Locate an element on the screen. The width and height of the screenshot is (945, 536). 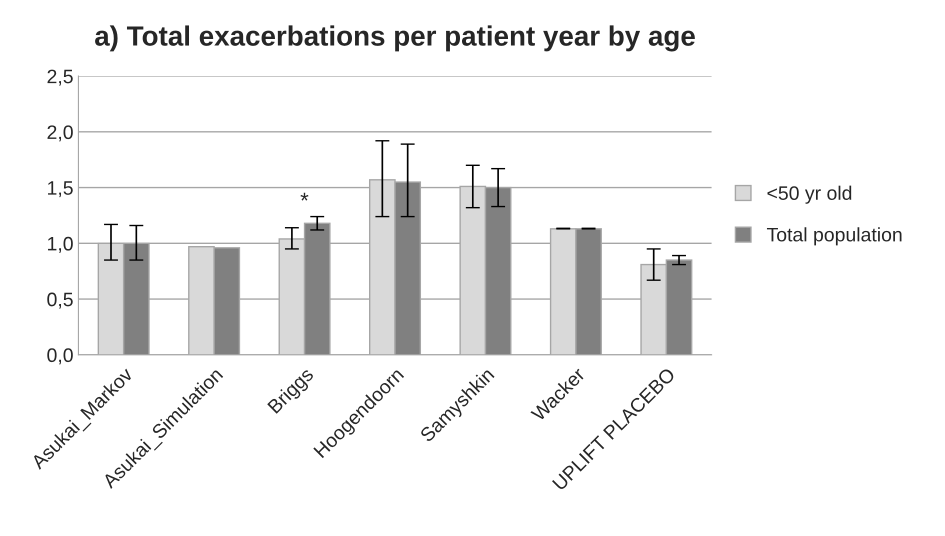
y-tick-label: 1,0 is located at coordinates (60, 244).